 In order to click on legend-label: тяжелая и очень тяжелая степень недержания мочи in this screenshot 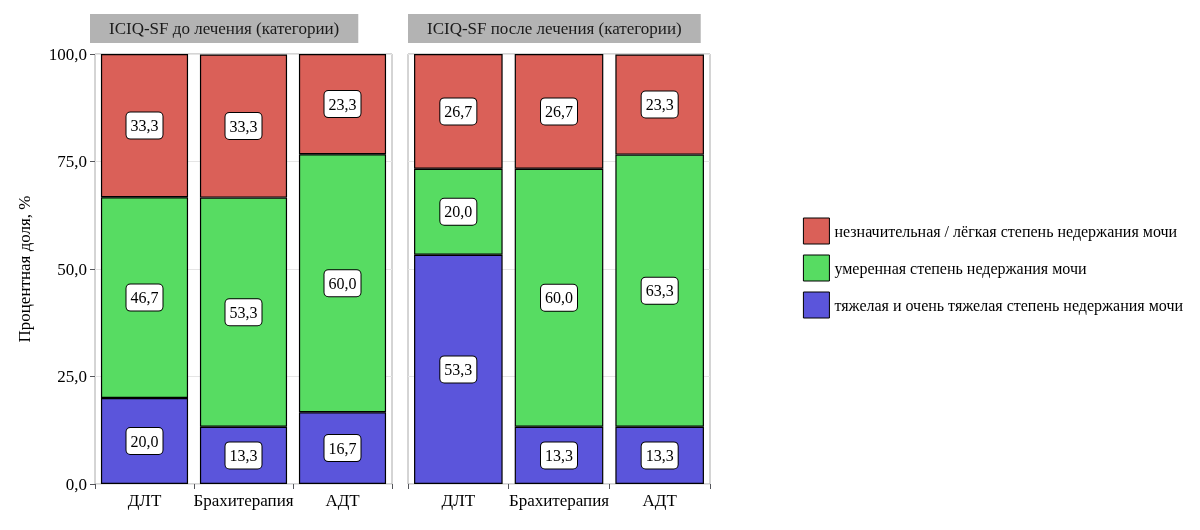, I will do `click(1009, 305)`.